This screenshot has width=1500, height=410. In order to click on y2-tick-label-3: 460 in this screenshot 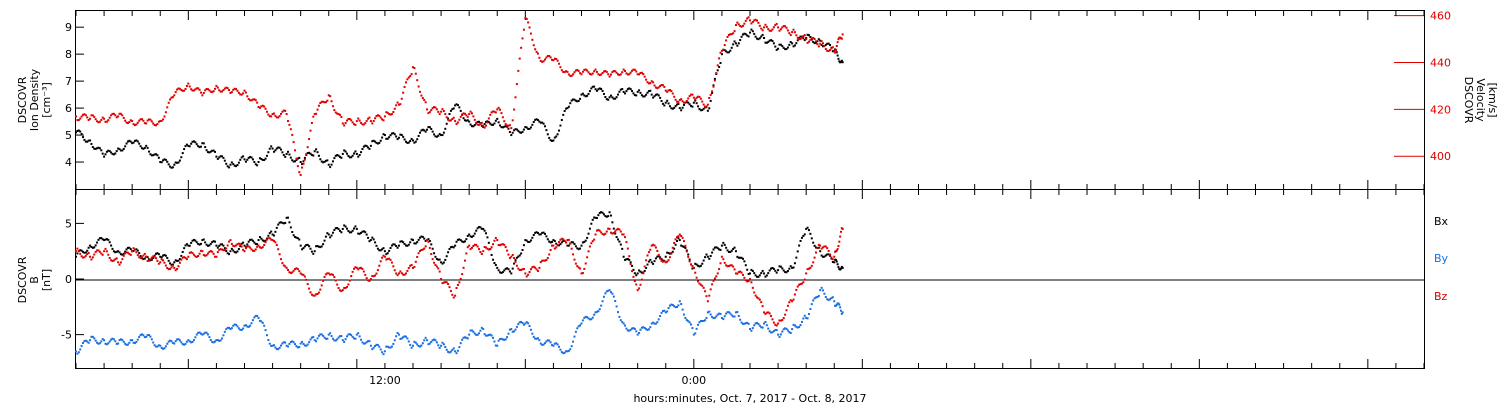, I will do `click(1440, 16)`.